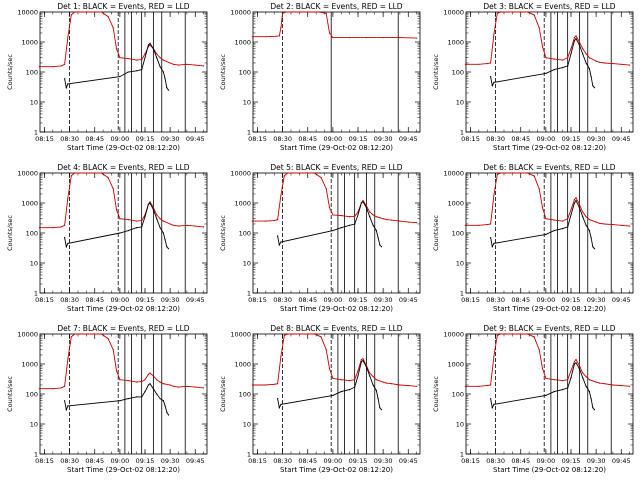  Describe the element at coordinates (458, 395) in the screenshot. I see `y-tick-label: 100` at that location.